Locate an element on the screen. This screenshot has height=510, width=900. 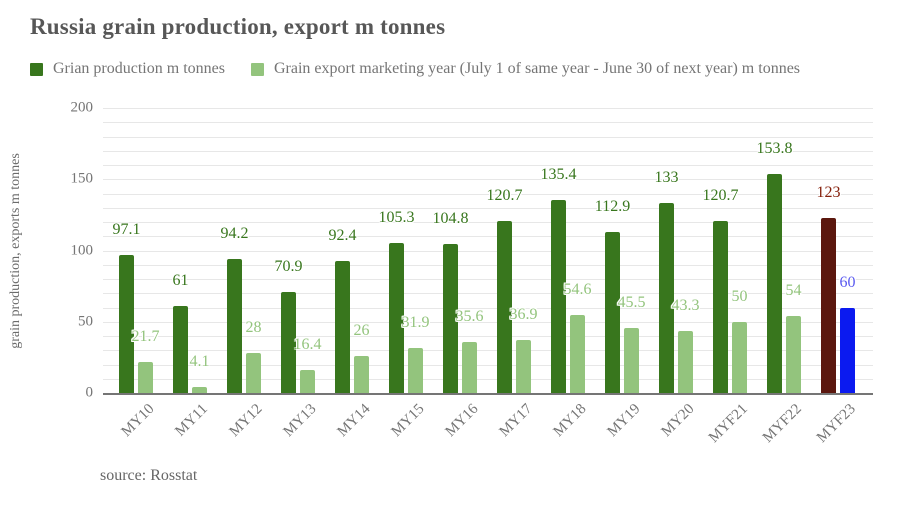
y-tick-label: 100 is located at coordinates (82, 250).